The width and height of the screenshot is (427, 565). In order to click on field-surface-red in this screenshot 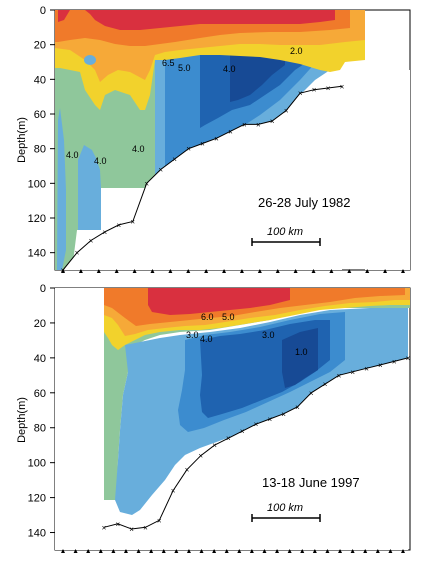, I will do `click(210, 20)`.